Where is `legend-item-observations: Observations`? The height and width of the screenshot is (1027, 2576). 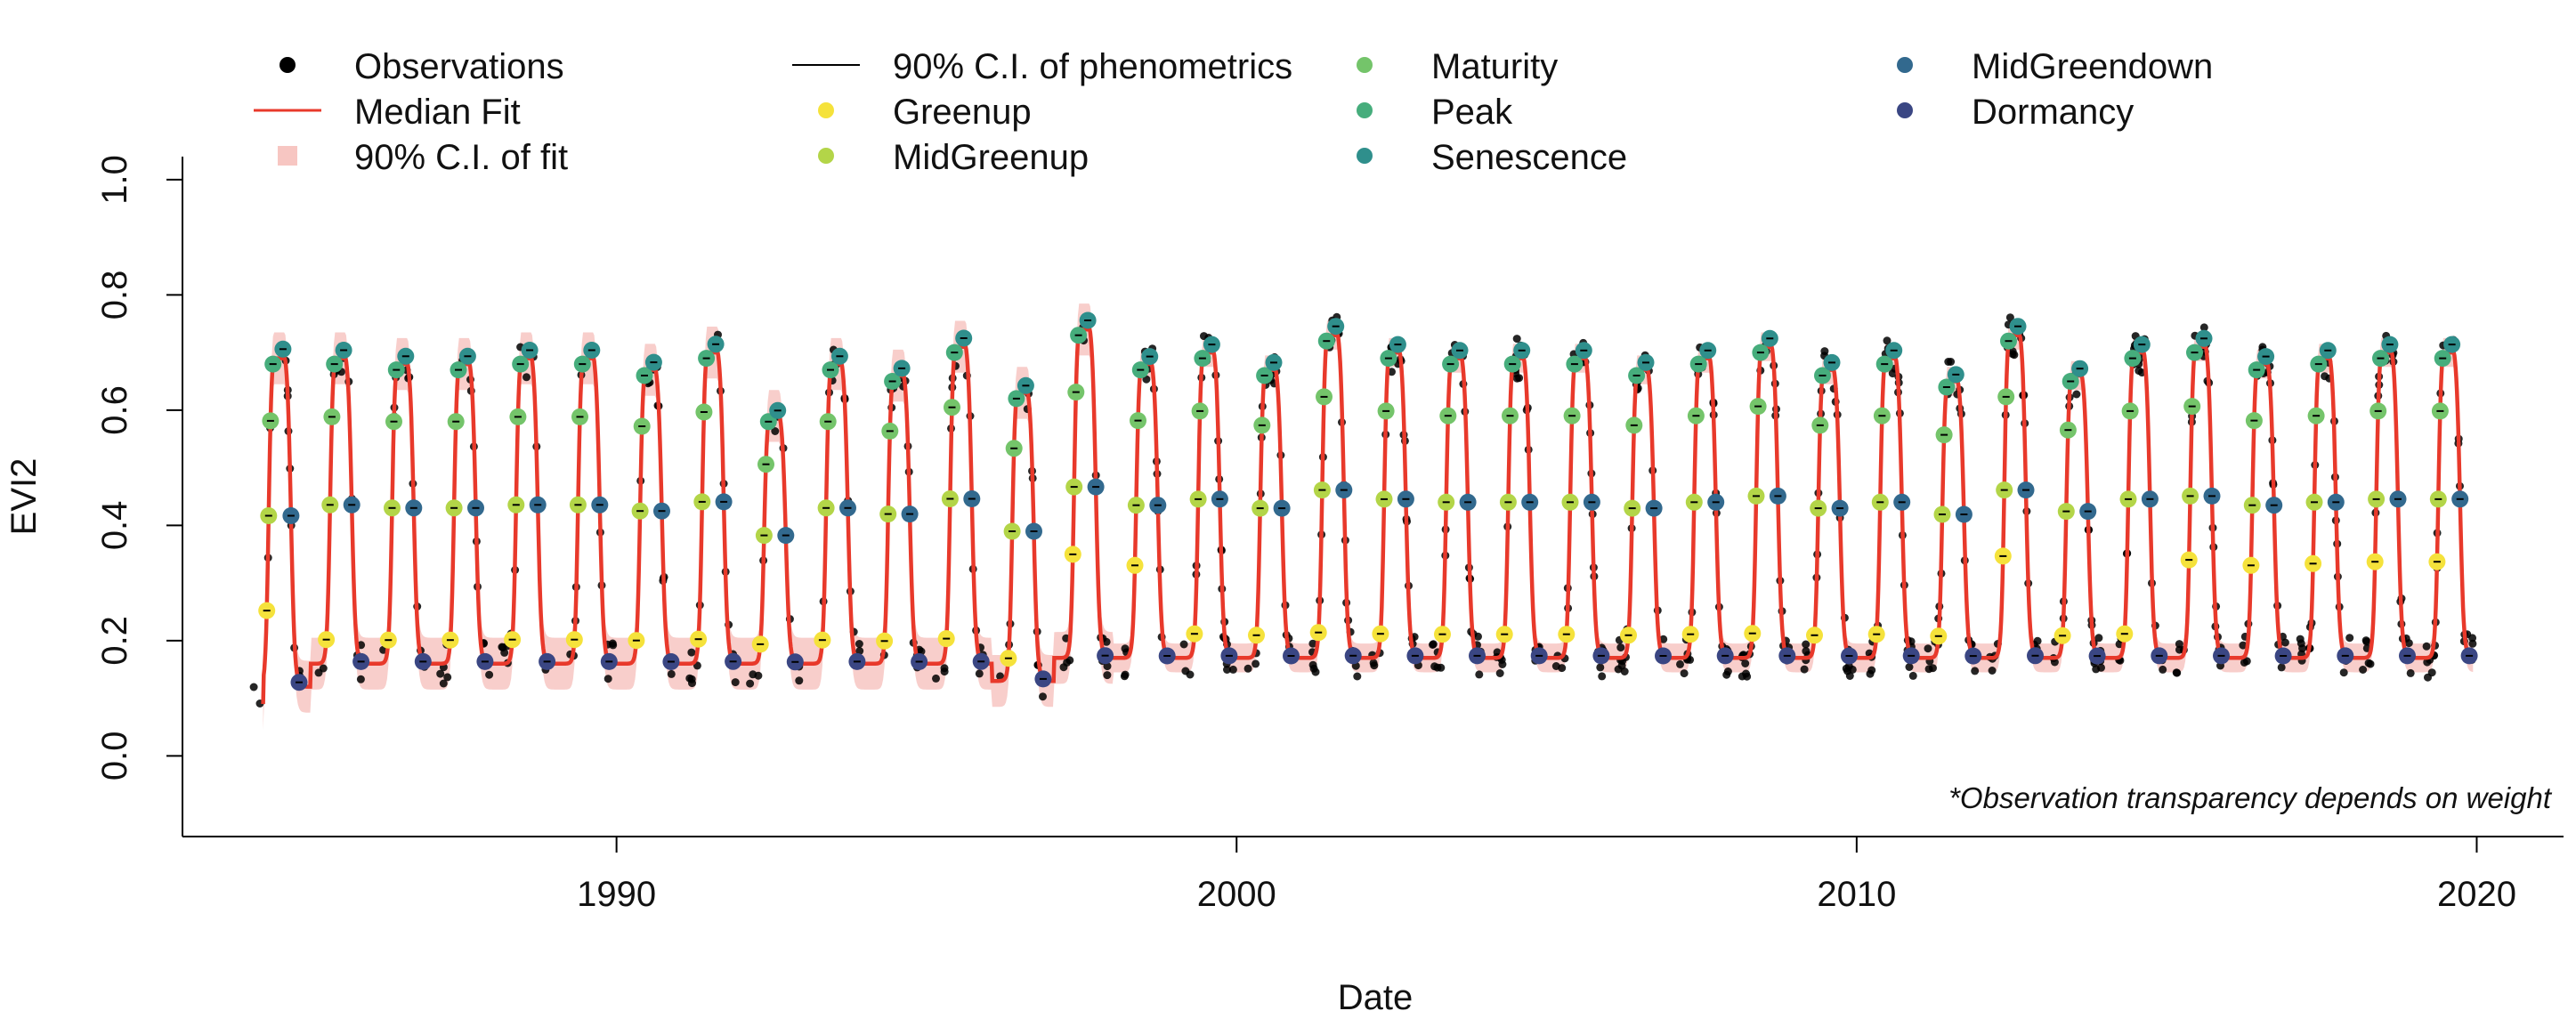 legend-item-observations: Observations is located at coordinates (422, 67).